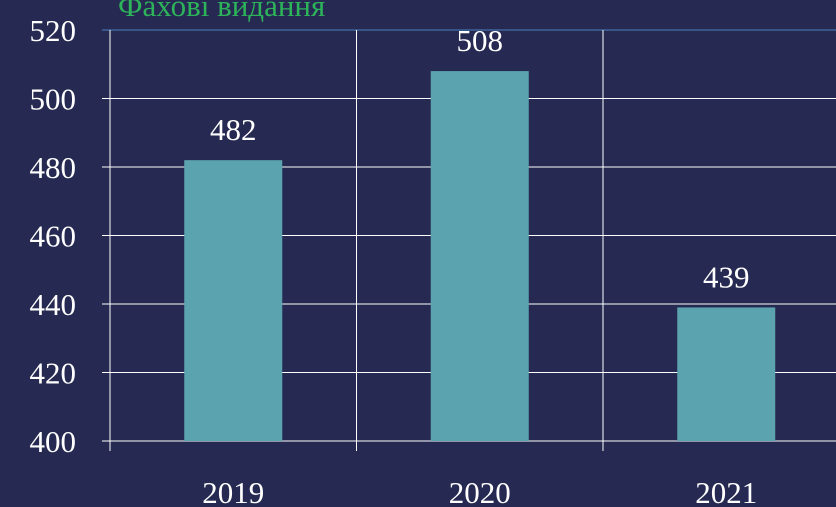 The width and height of the screenshot is (836, 507). What do you see at coordinates (726, 491) in the screenshot?
I see `x-tick-label: 2021` at bounding box center [726, 491].